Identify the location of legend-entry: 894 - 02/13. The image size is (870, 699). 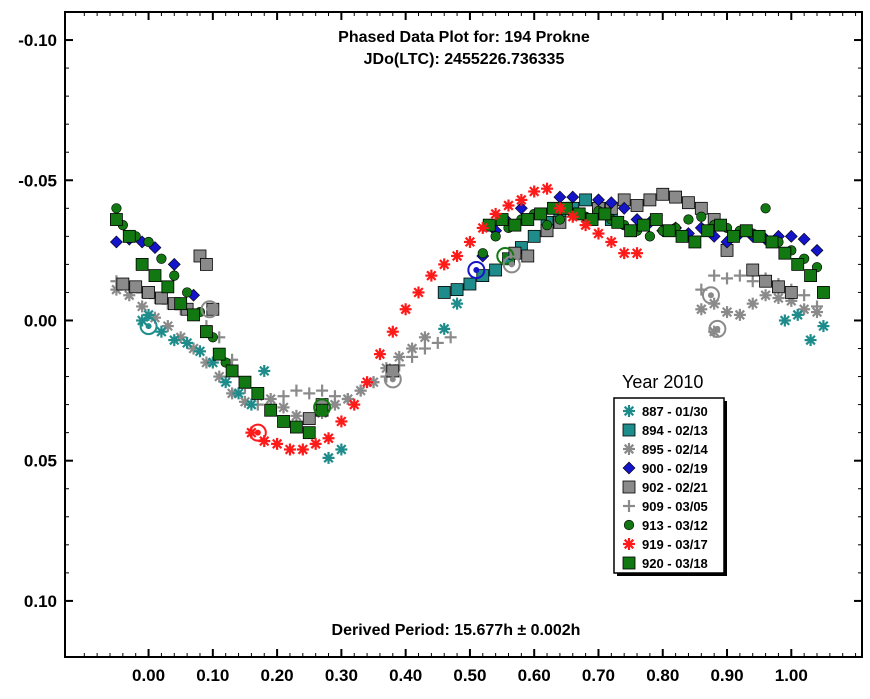
(665, 430).